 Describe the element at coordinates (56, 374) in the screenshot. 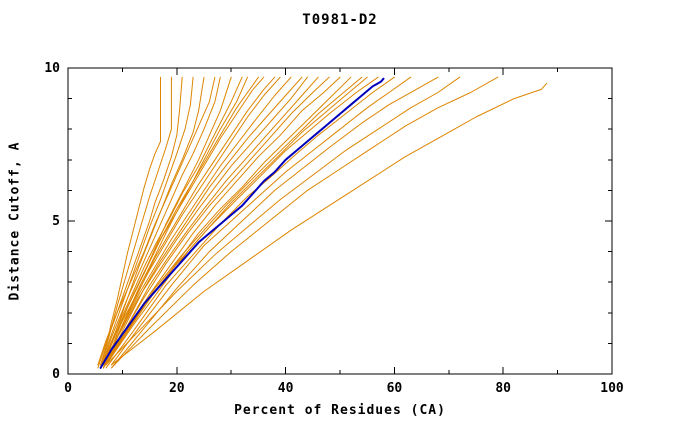

I see `y-tick-label: 0` at that location.